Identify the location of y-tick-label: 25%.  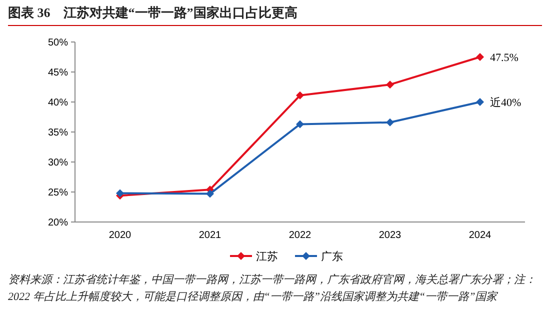
(58, 193).